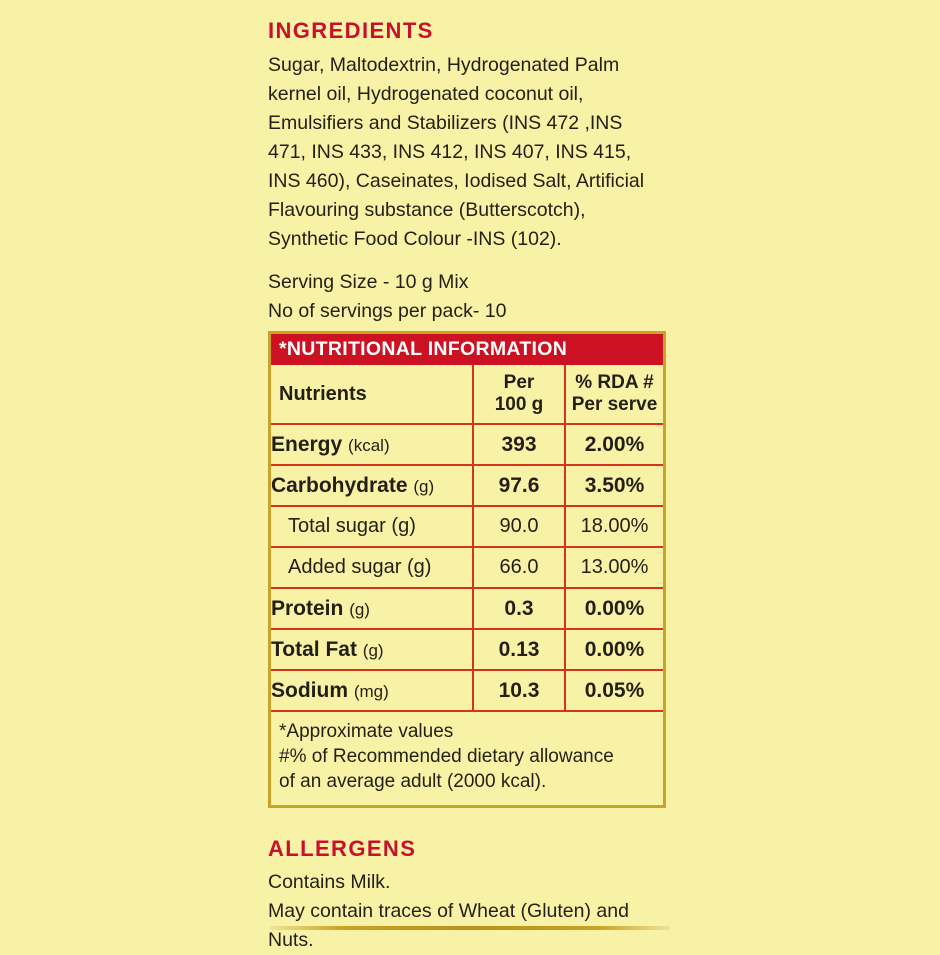  Describe the element at coordinates (519, 383) in the screenshot. I see `per-100g-line1: Per` at that location.